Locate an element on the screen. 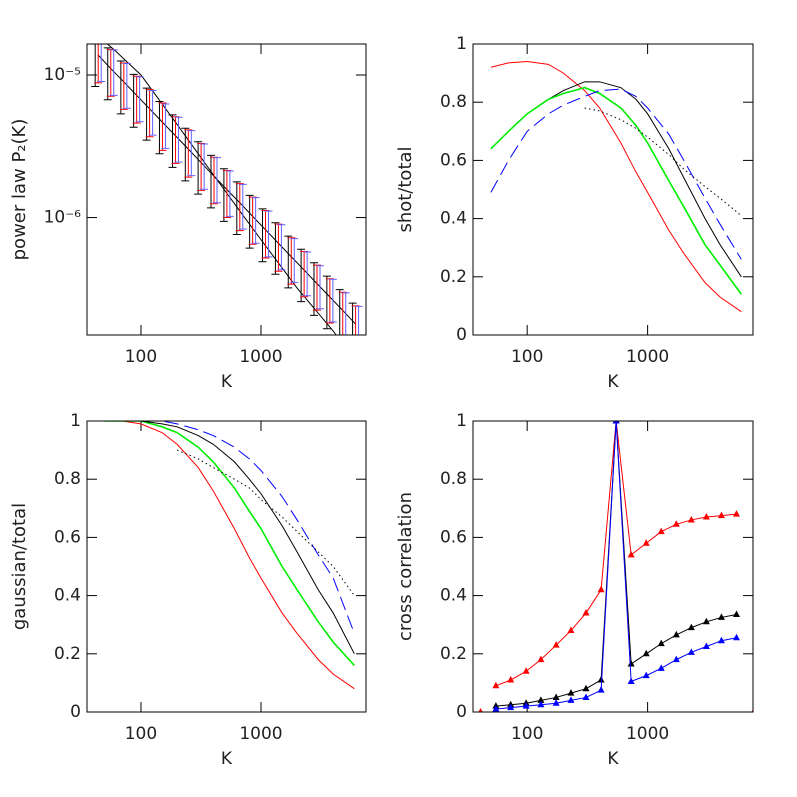 This screenshot has height=797, width=797. y-tick-label: 0.2 is located at coordinates (453, 654).